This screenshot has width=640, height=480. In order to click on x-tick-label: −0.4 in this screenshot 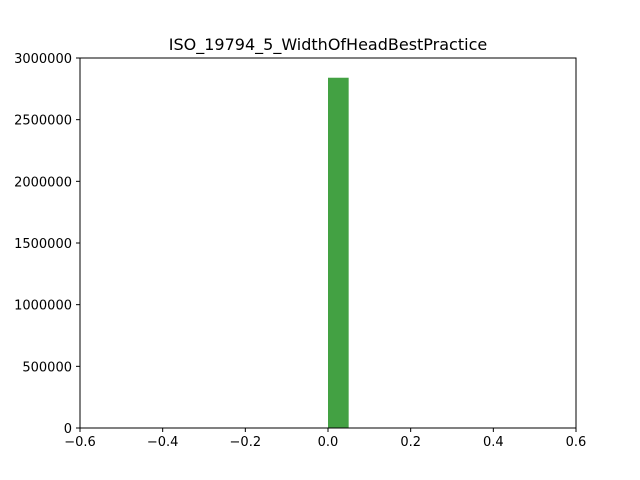, I will do `click(163, 442)`.